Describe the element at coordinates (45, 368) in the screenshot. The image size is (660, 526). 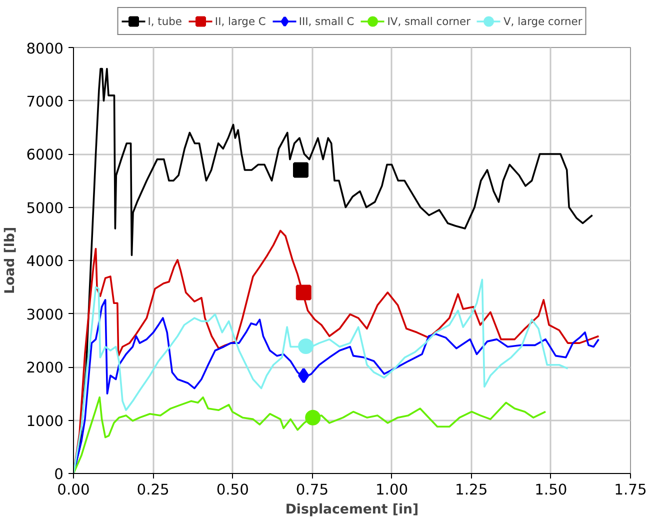
I see `y-tick-label: 2000` at that location.